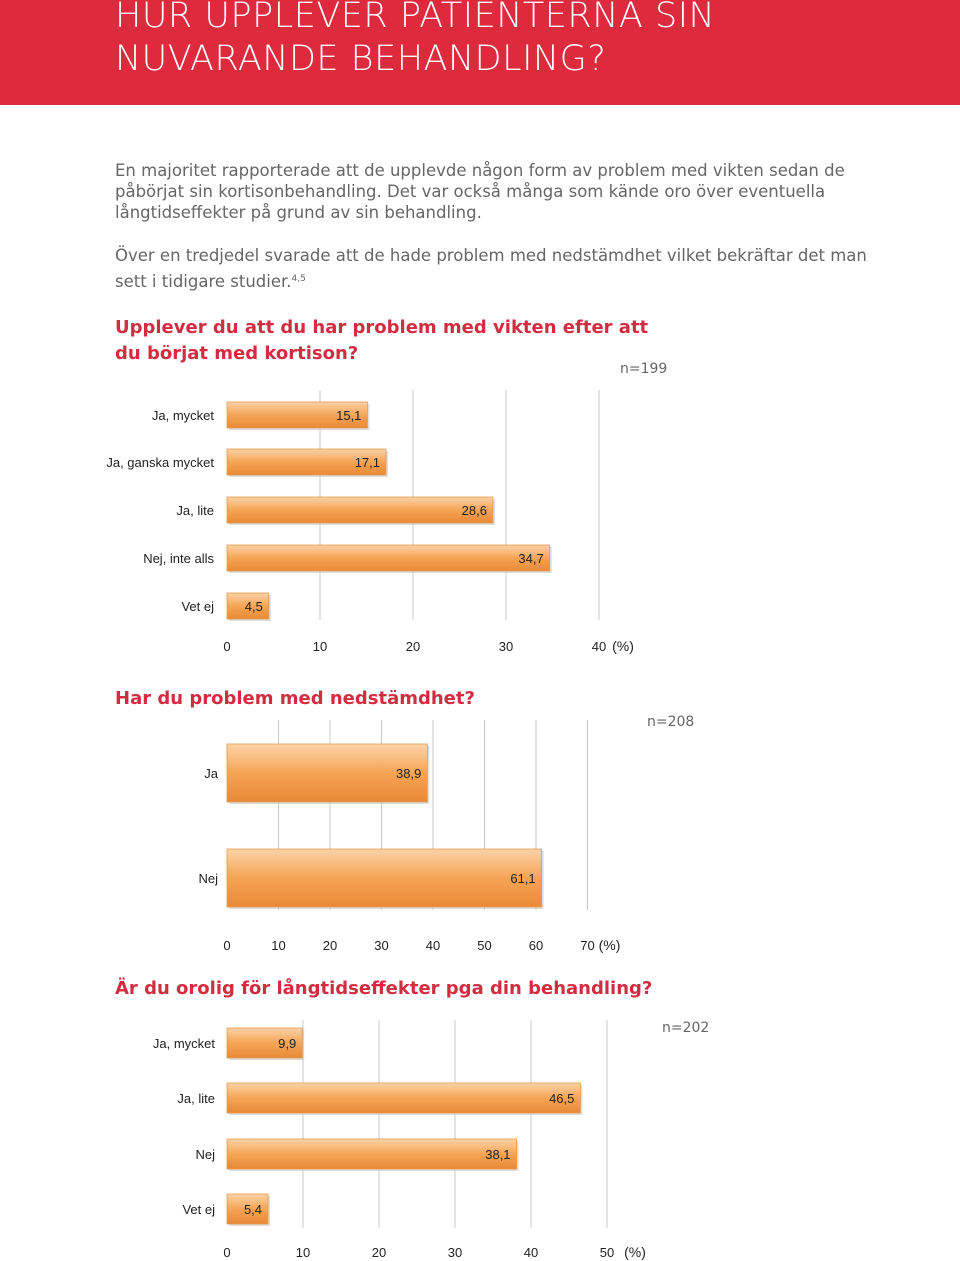 The image size is (960, 1261). I want to click on category-label: Nej, inte alls, so click(178, 558).